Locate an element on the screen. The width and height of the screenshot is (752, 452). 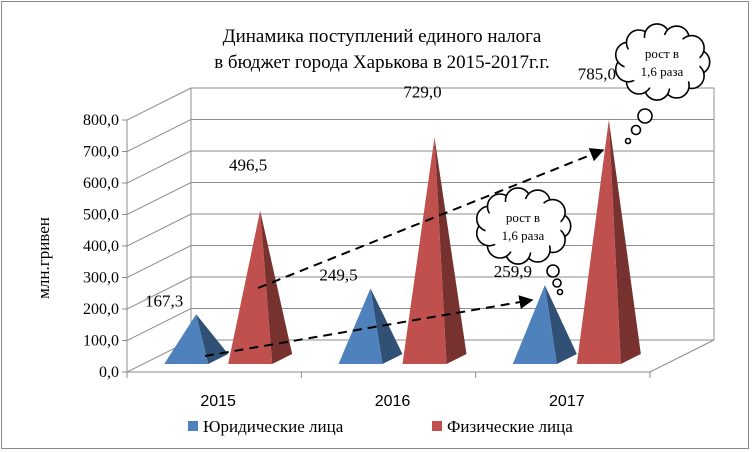
data-label: 496,5 is located at coordinates (248, 165).